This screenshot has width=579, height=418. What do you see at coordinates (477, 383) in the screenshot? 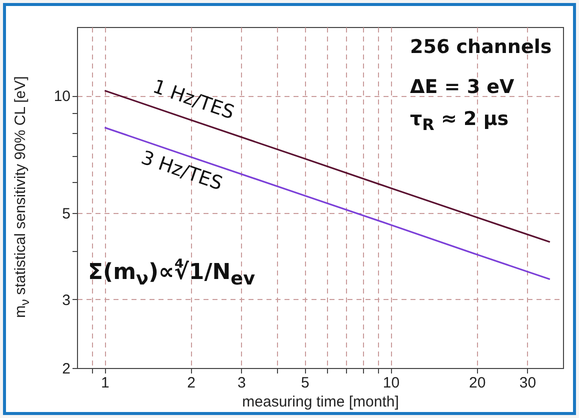
I see `x-tick-label: 20` at bounding box center [477, 383].